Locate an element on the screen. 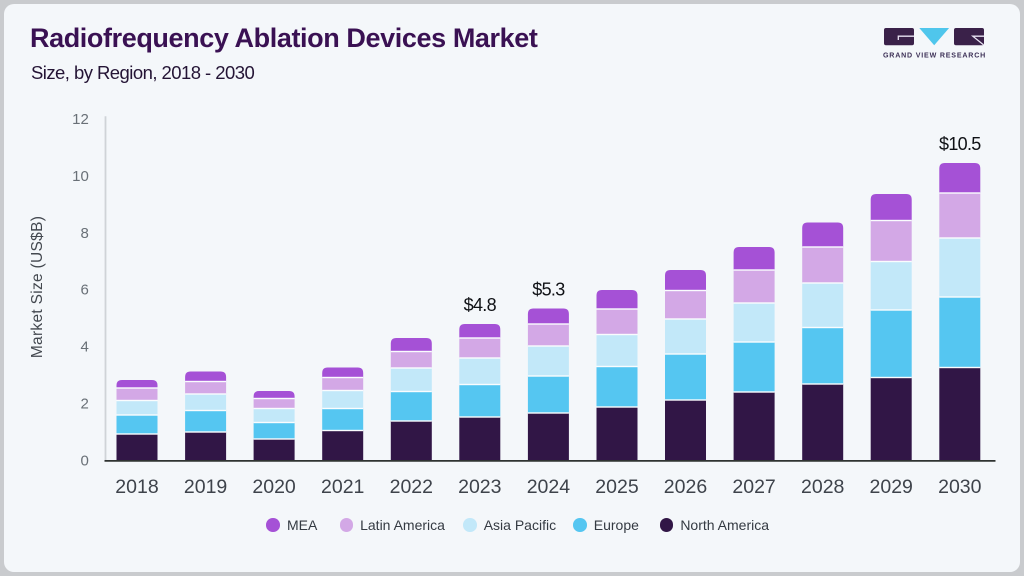 The width and height of the screenshot is (1024, 576). svg-text: 6 is located at coordinates (84, 290).